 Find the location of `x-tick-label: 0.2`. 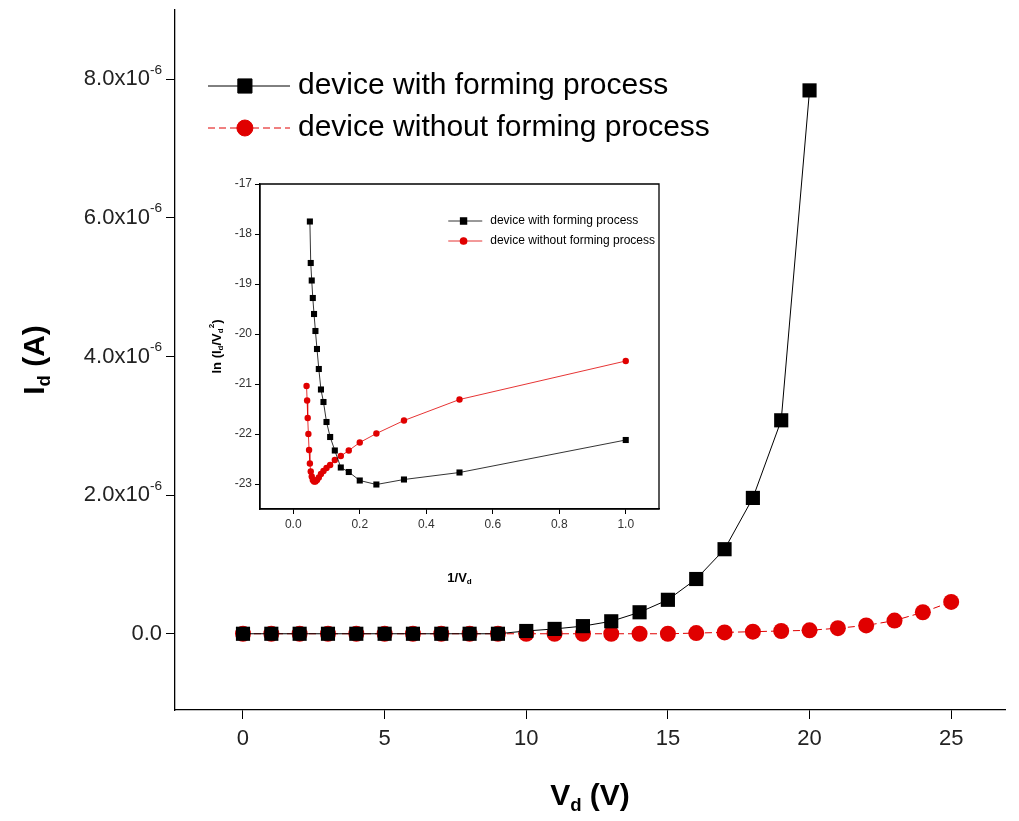

x-tick-label: 0.2 is located at coordinates (360, 524).